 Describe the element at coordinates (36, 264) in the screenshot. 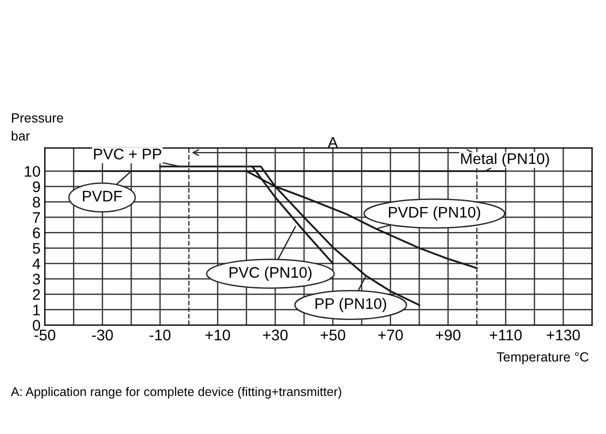

I see `y-tick-label: 4` at that location.